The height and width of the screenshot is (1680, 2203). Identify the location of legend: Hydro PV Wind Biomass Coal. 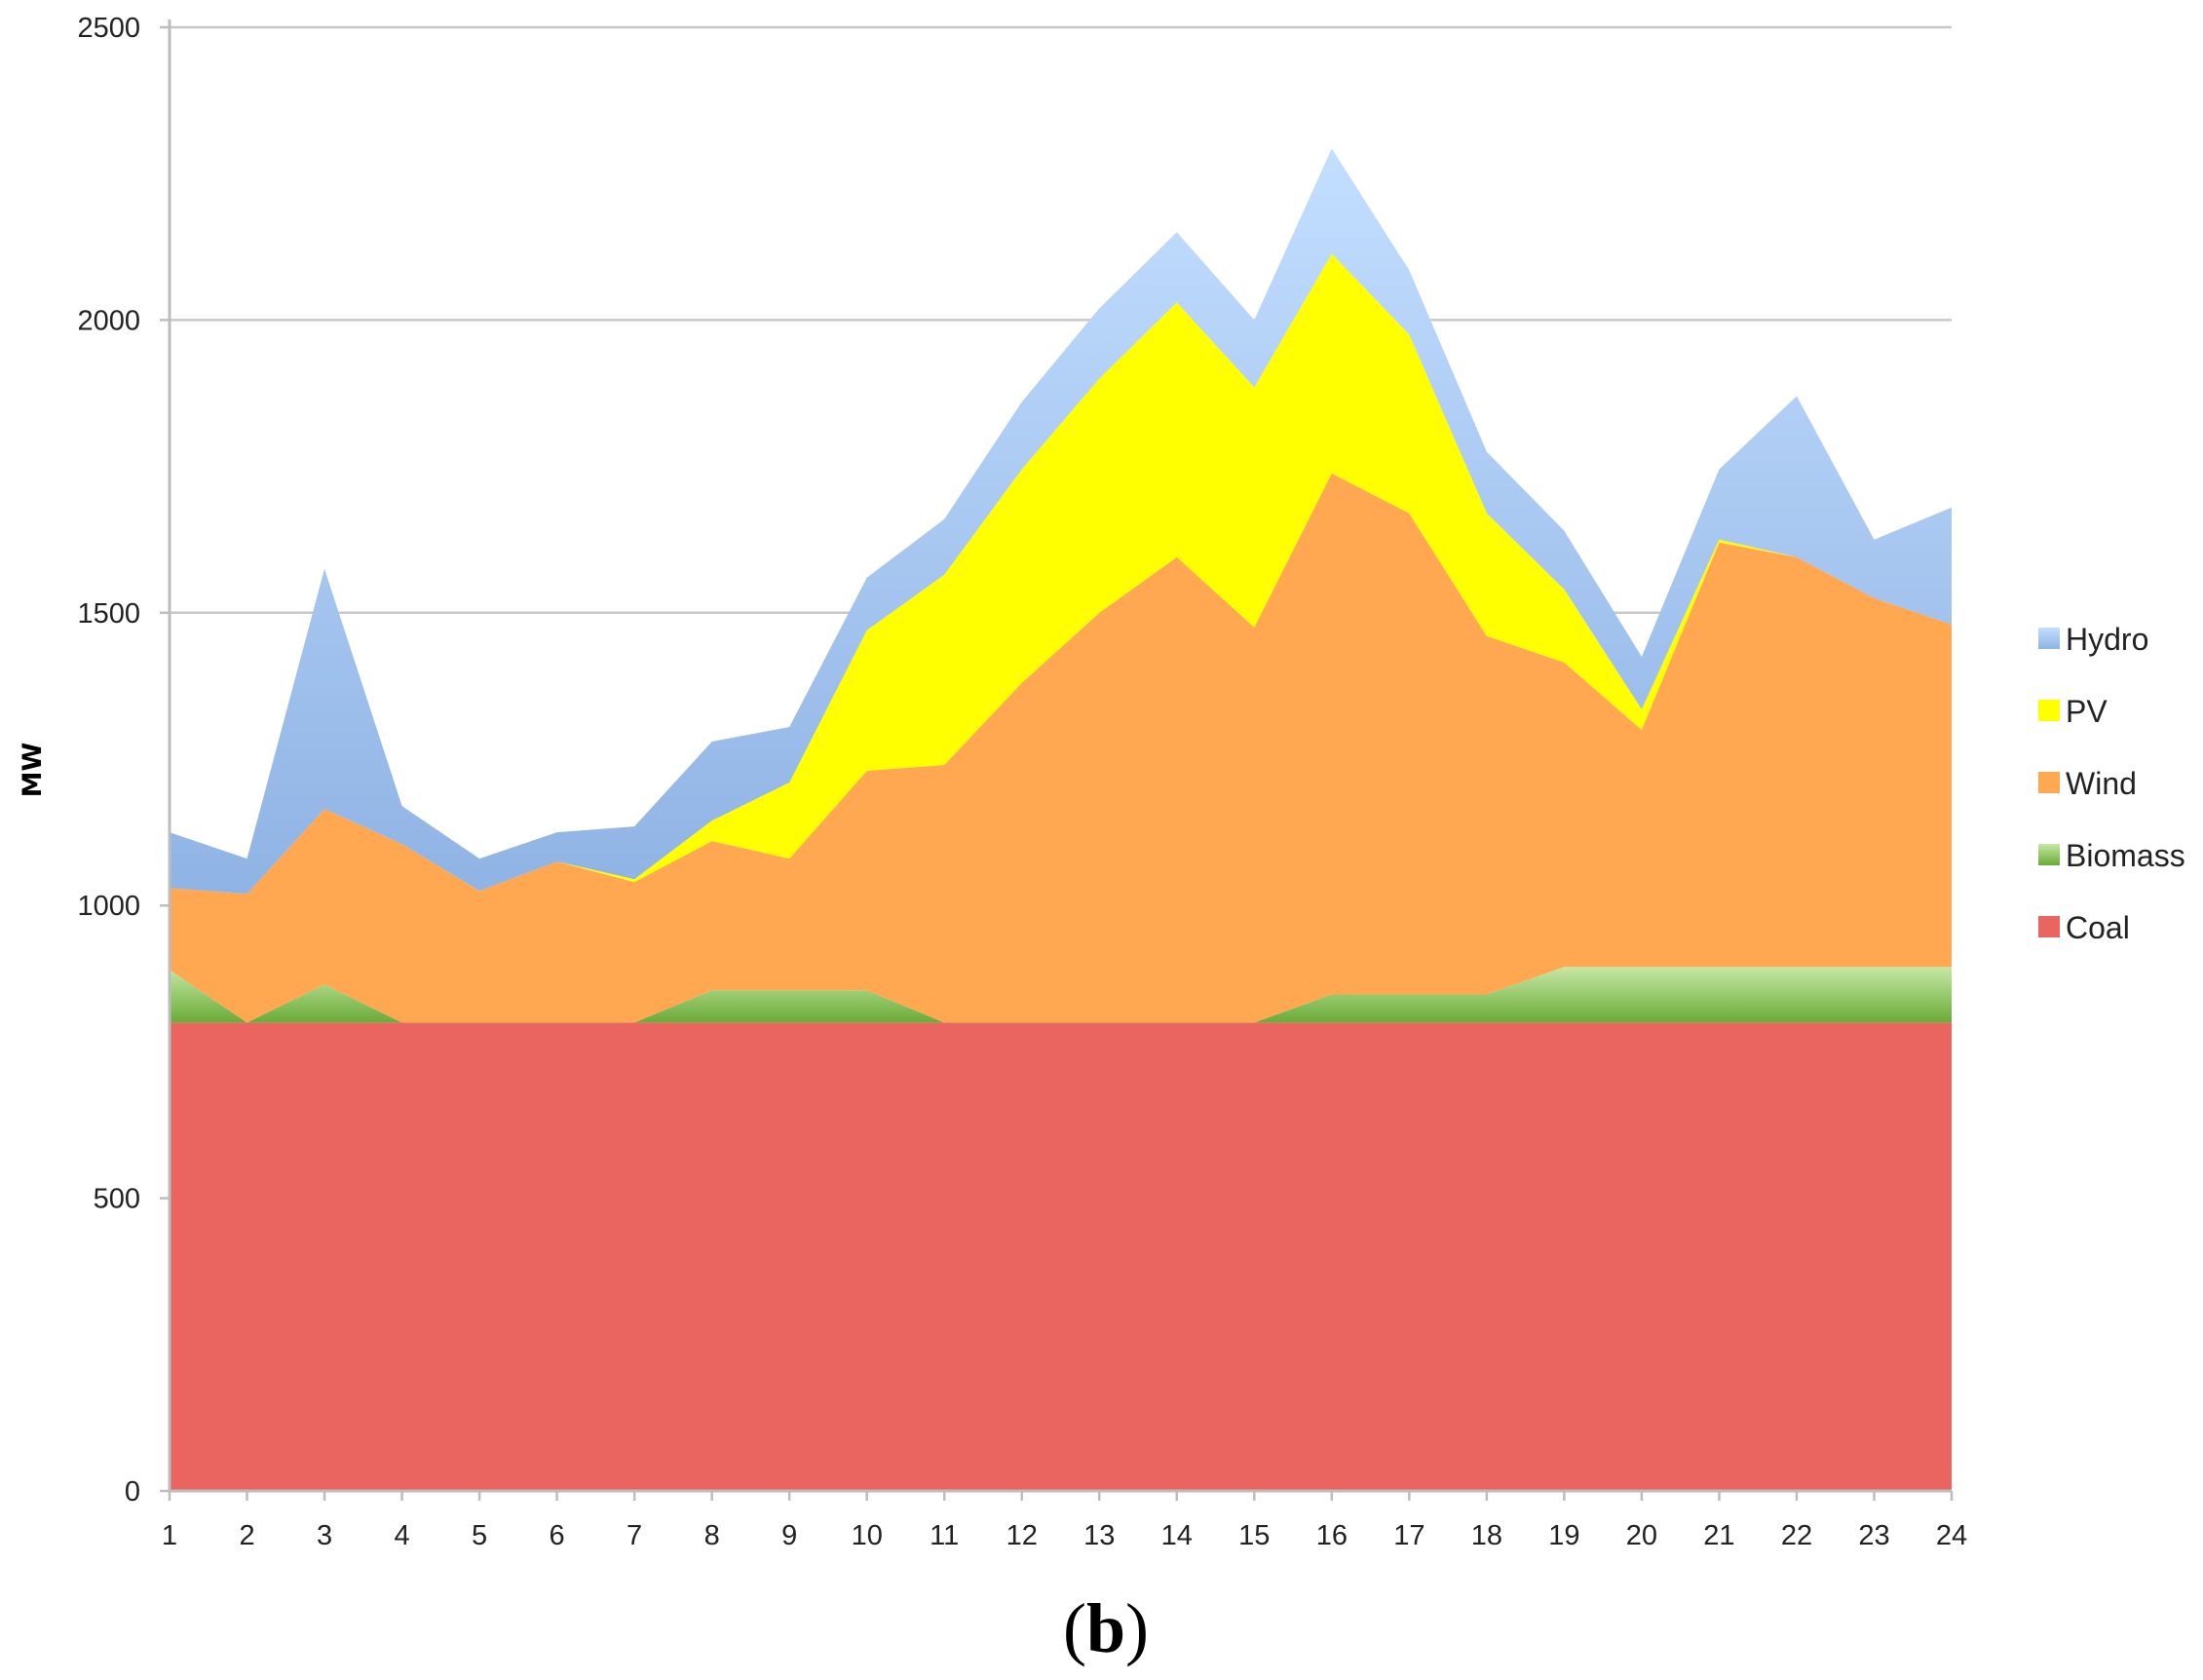
(2111, 783).